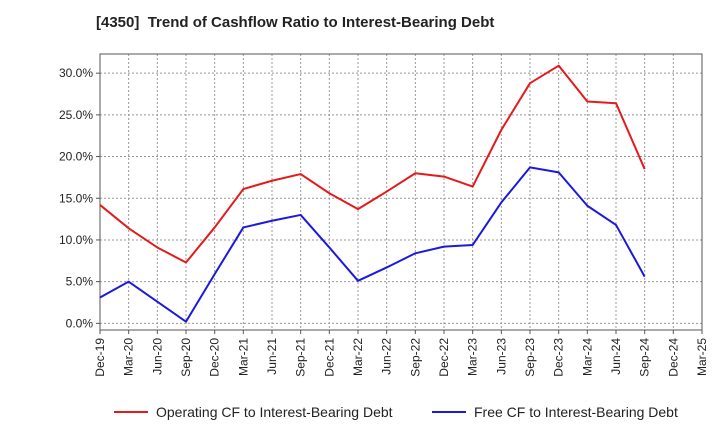 The width and height of the screenshot is (720, 440). Describe the element at coordinates (444, 357) in the screenshot. I see `x-tick-label: Dec-22` at that location.